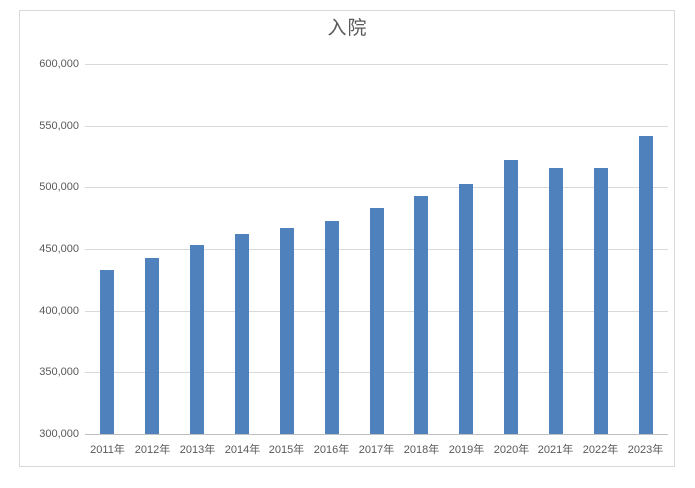 The height and width of the screenshot is (488, 695). I want to click on bar-2017, so click(377, 321).